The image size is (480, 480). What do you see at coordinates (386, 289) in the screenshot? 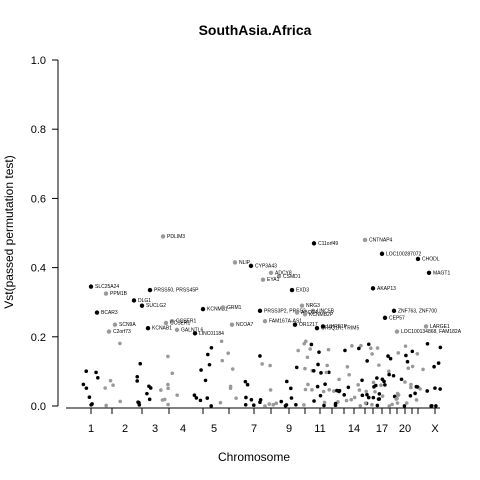
I see `gene-label: AKAP13` at bounding box center [386, 289].